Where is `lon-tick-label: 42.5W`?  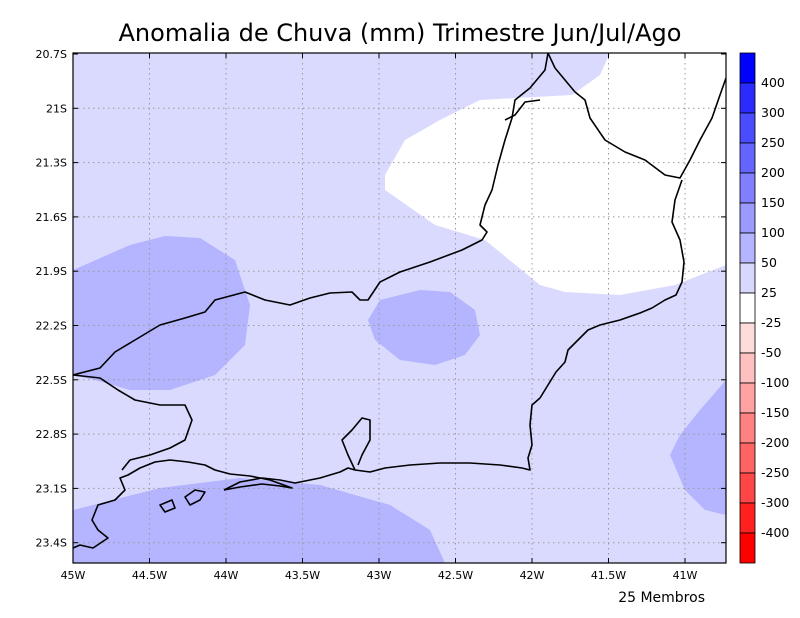 lon-tick-label: 42.5W is located at coordinates (455, 575).